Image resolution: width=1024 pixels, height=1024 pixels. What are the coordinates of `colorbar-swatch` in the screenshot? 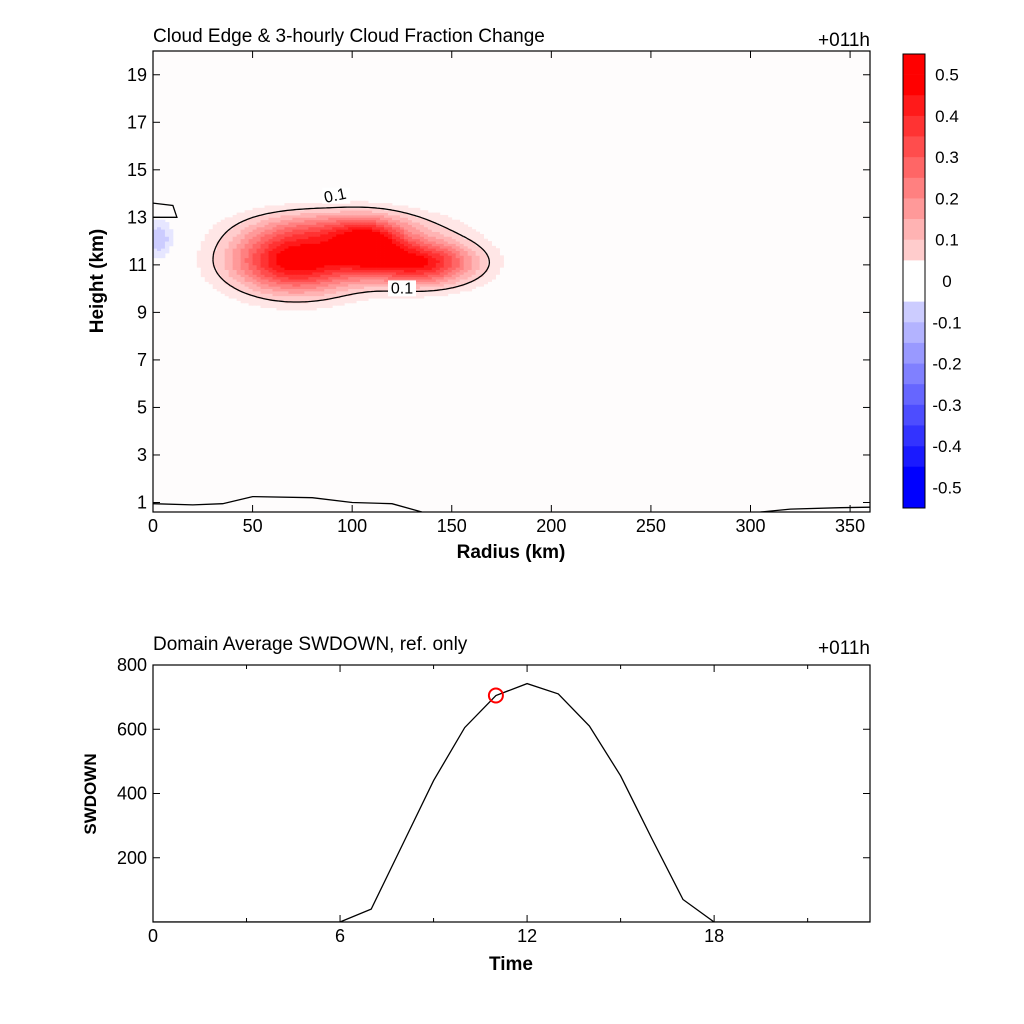 It's located at (914, 415).